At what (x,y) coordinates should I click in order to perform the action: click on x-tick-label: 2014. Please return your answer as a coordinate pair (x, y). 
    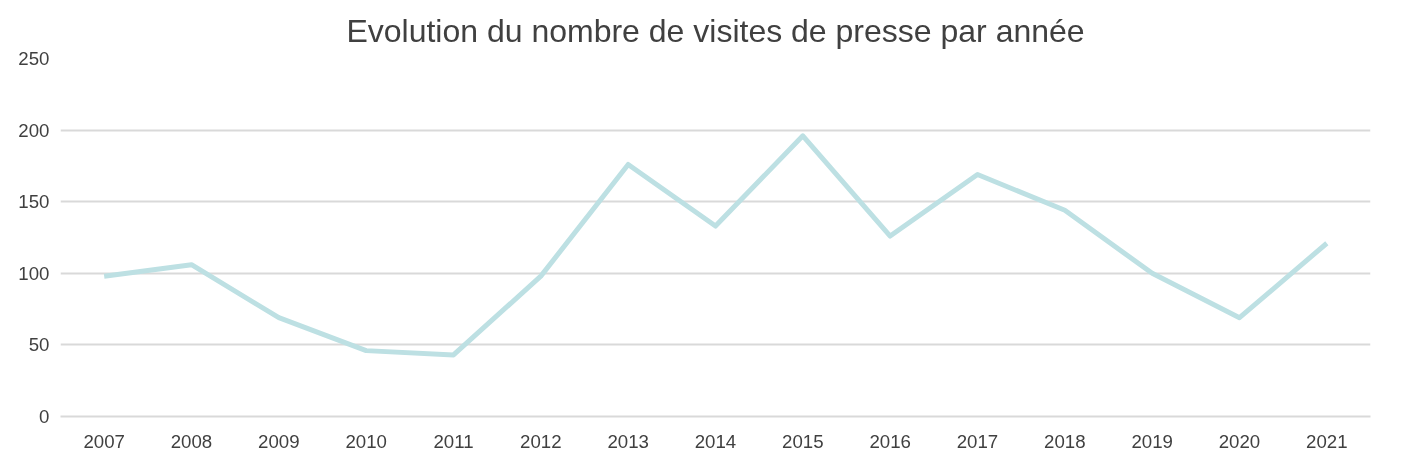
    Looking at the image, I should click on (715, 441).